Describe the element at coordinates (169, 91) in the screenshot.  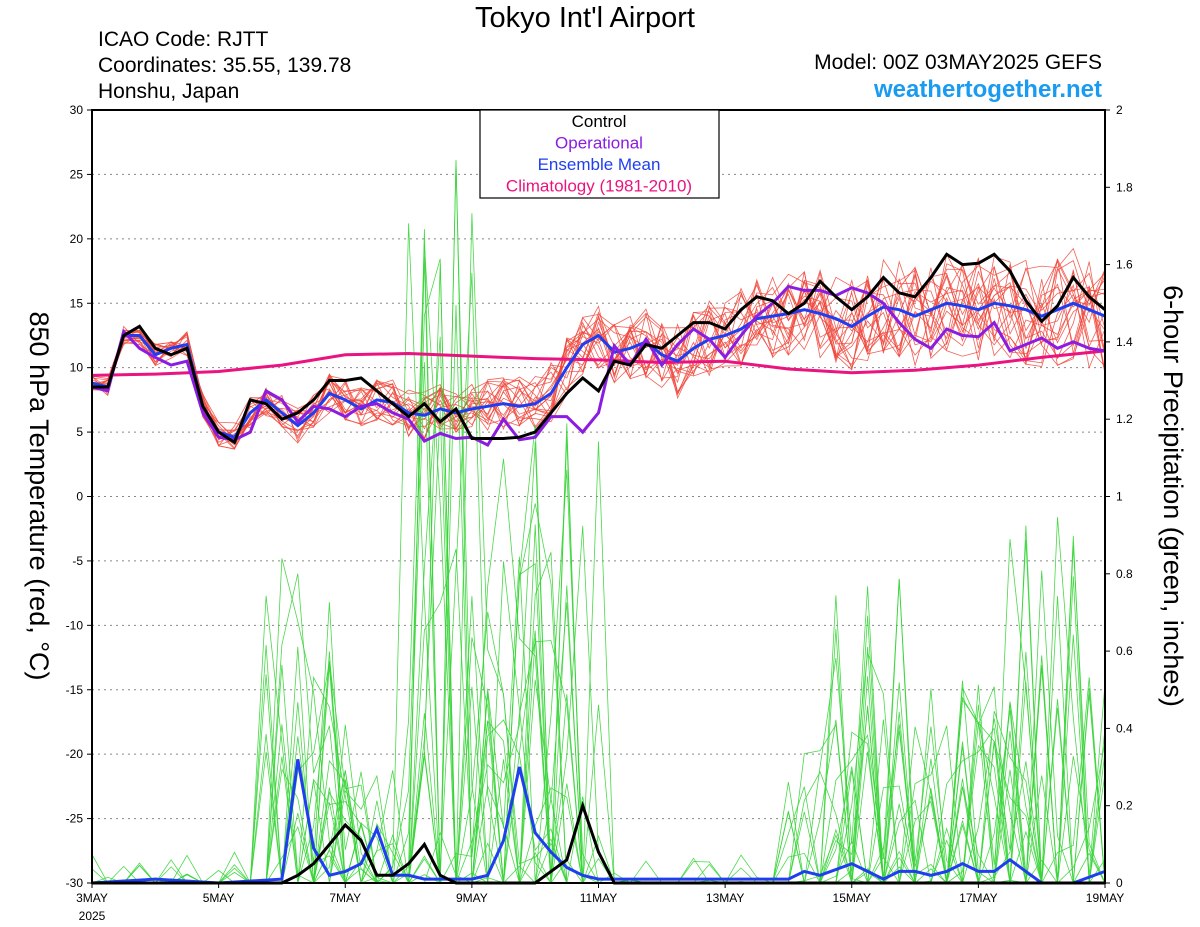
I see `region: Honshu, Japan` at that location.